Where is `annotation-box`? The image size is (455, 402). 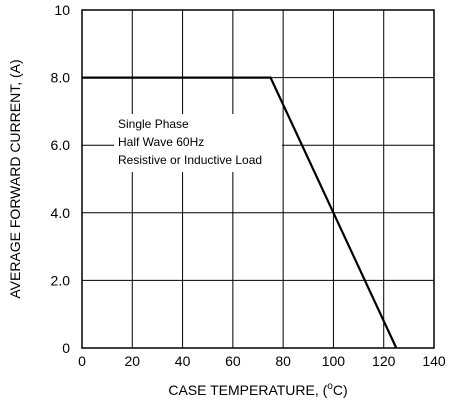
annotation-box is located at coordinates (198, 143).